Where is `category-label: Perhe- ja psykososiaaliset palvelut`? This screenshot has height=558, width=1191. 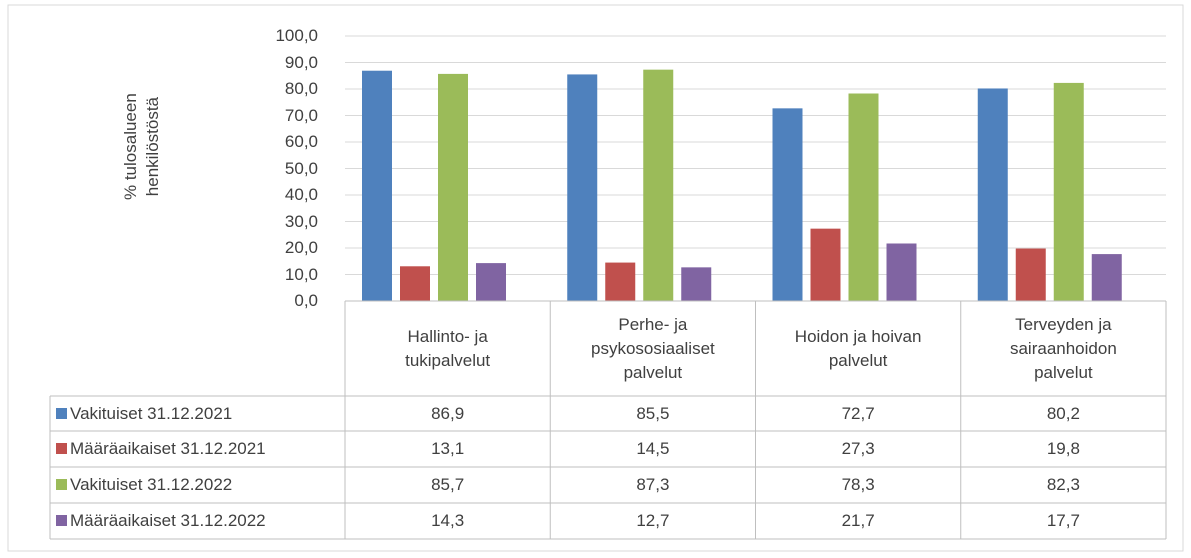 category-label: Perhe- ja psykososiaaliset palvelut is located at coordinates (652, 348).